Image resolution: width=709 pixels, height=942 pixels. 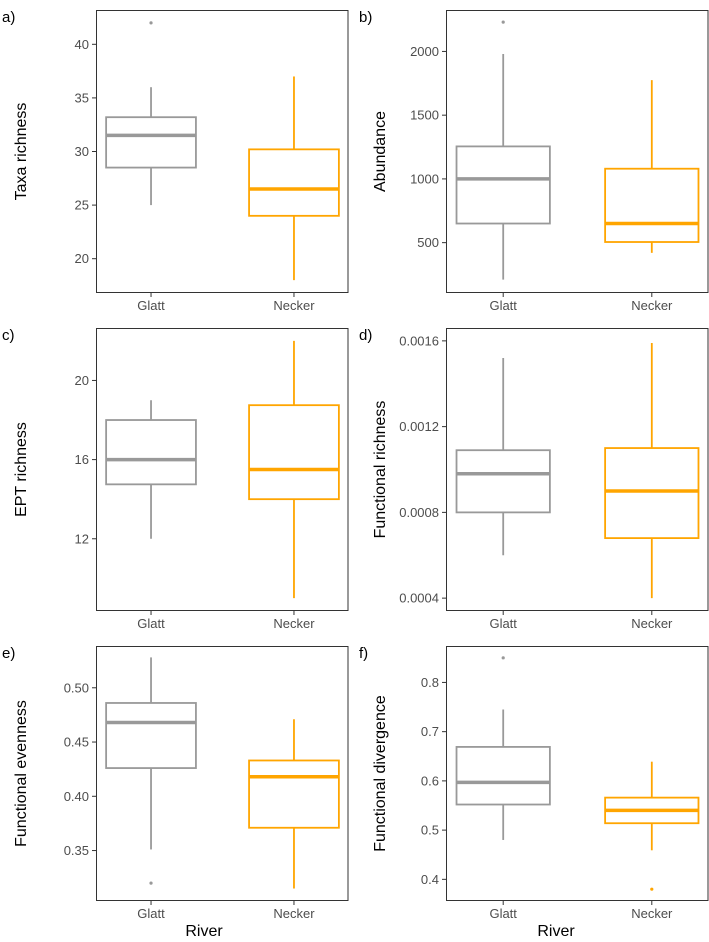 I want to click on y-tick-label: 0.7, so click(x=430, y=731).